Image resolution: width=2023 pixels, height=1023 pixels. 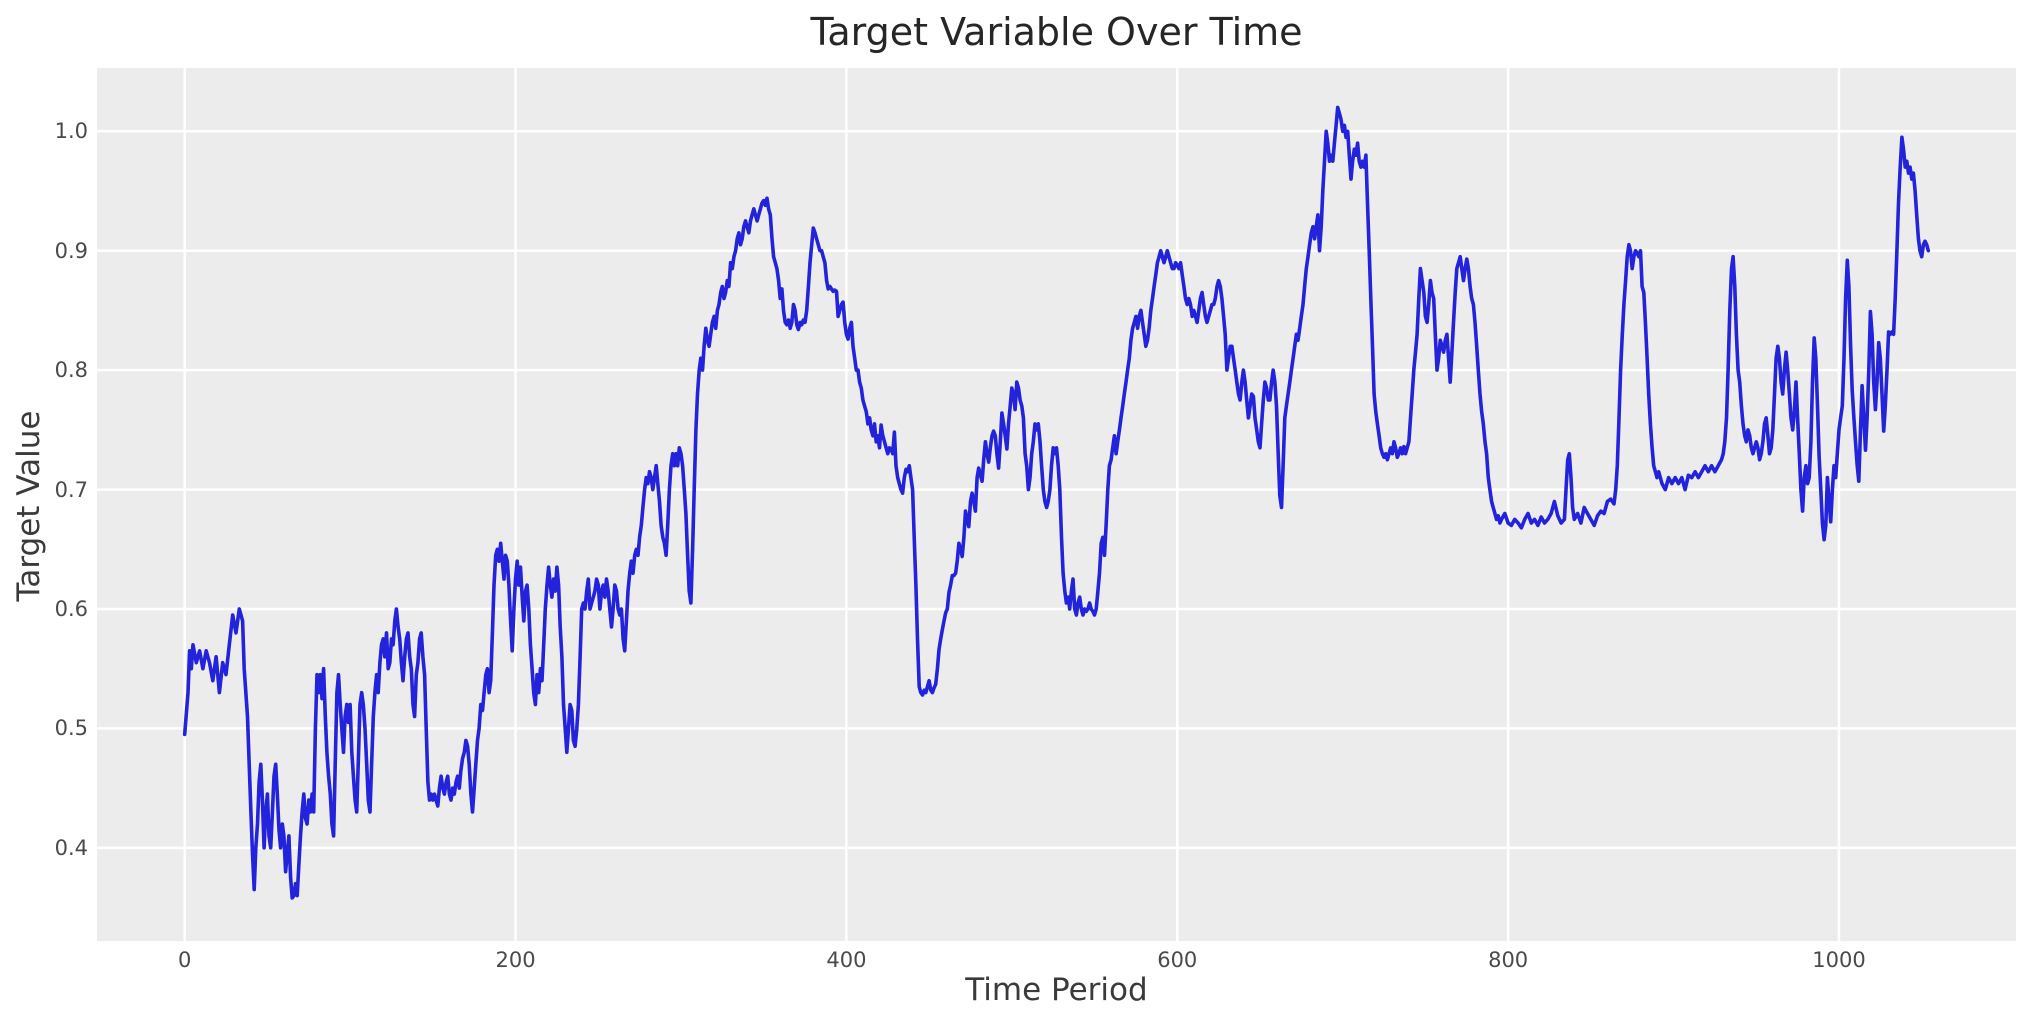 What do you see at coordinates (71, 131) in the screenshot?
I see `y-tick-label: 1.0` at bounding box center [71, 131].